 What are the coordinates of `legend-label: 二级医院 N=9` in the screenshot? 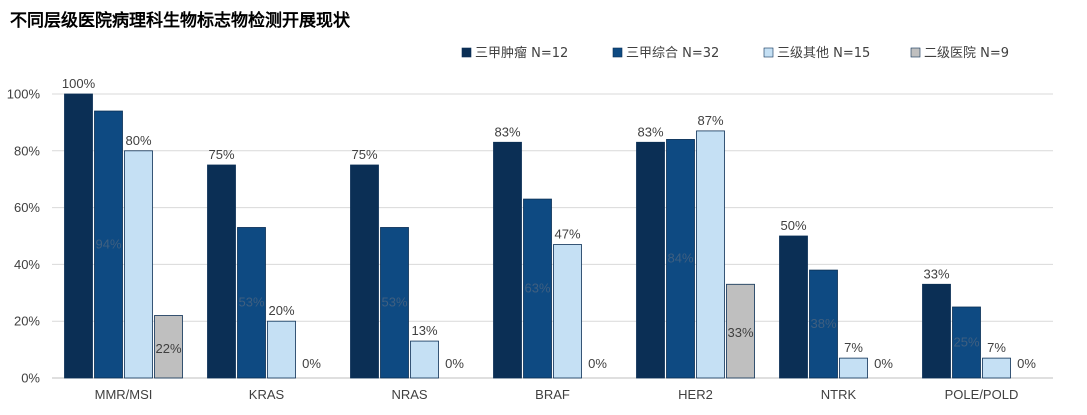 It's located at (966, 53).